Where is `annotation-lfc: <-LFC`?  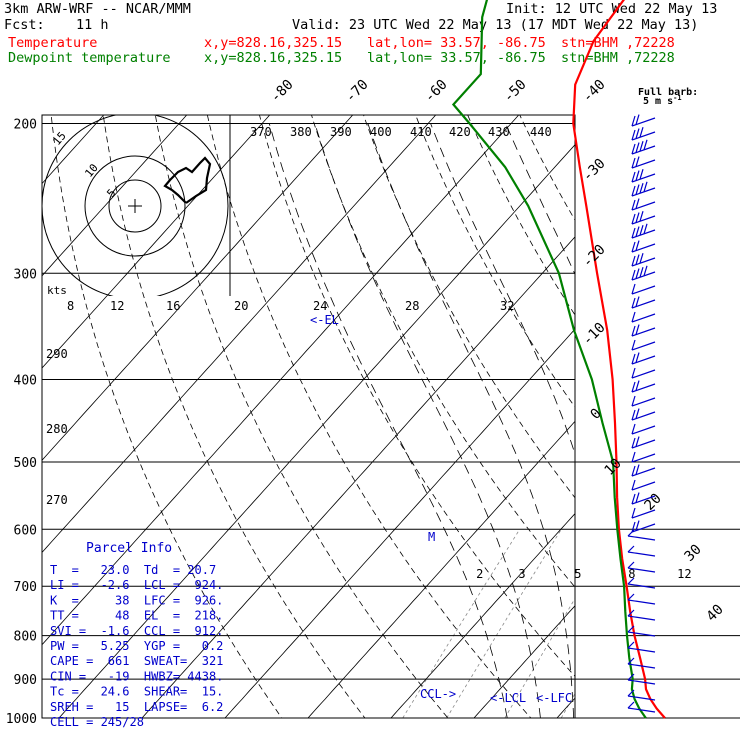
annotation-lfc: <-LFC is located at coordinates (554, 698).